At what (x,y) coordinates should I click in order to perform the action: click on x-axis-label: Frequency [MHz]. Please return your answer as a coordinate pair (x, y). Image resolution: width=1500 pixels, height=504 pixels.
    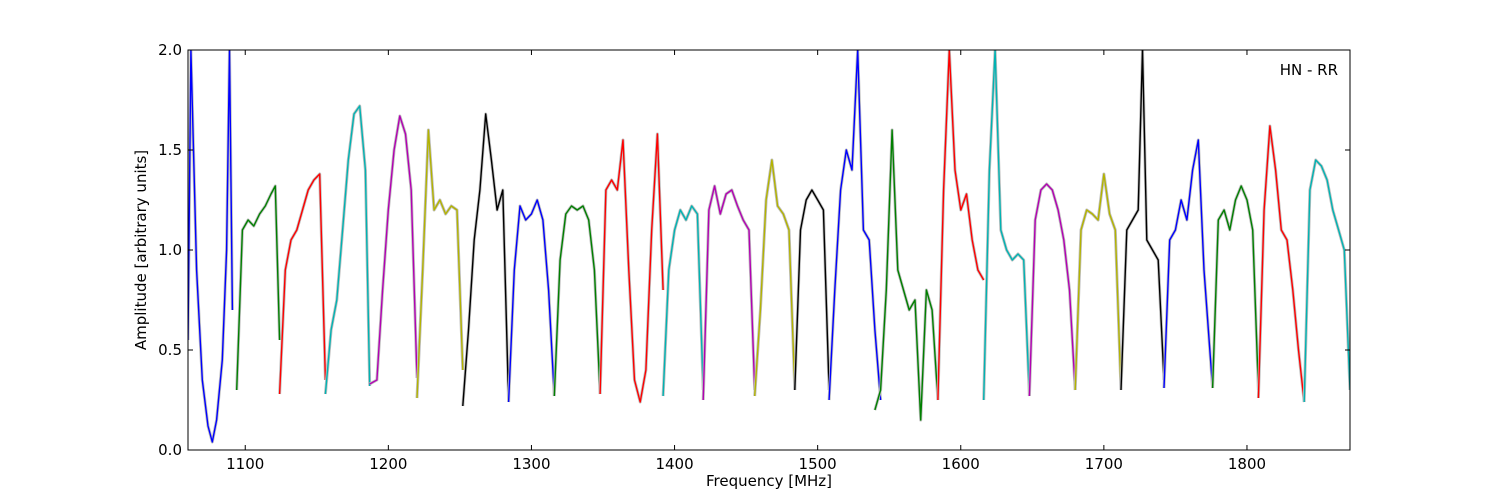
    Looking at the image, I should click on (769, 481).